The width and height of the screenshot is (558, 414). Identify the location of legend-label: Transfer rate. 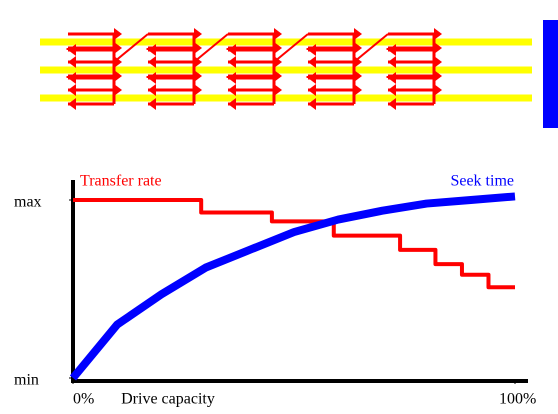
(121, 181).